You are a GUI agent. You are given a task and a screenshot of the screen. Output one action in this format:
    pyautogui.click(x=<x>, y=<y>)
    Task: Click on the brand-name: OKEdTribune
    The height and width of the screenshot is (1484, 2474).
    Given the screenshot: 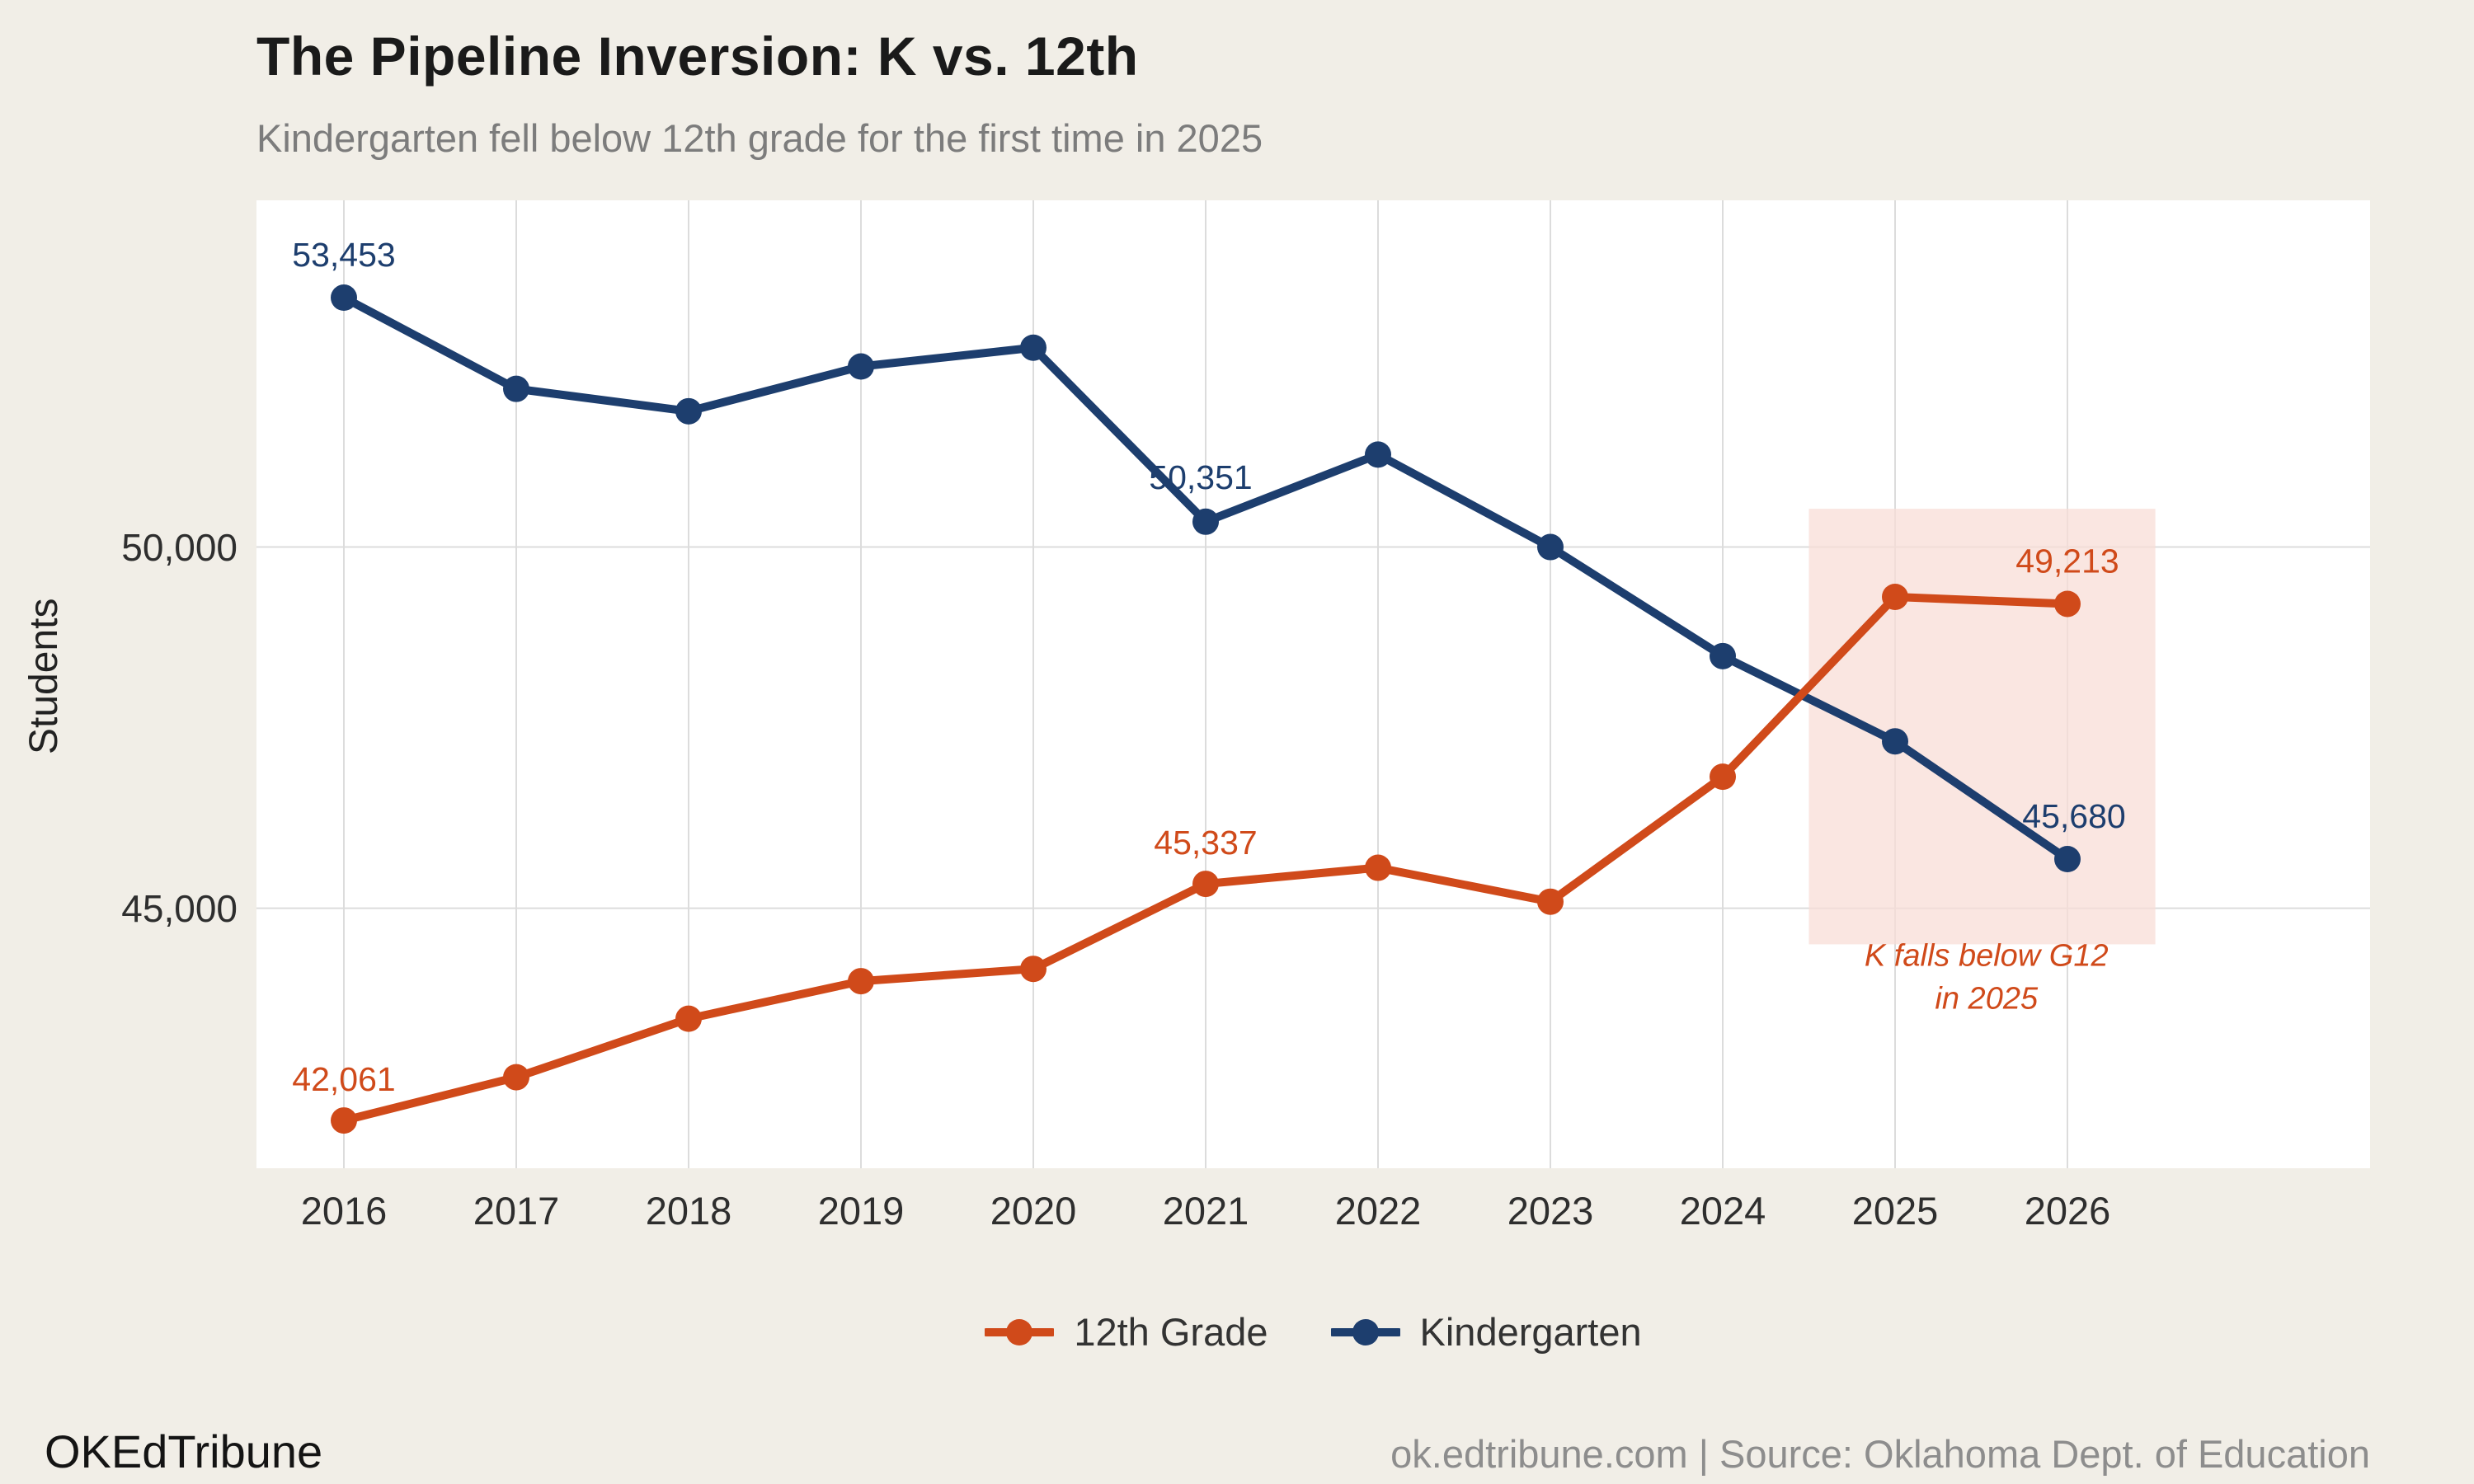 What is the action you would take?
    pyautogui.click(x=184, y=1451)
    